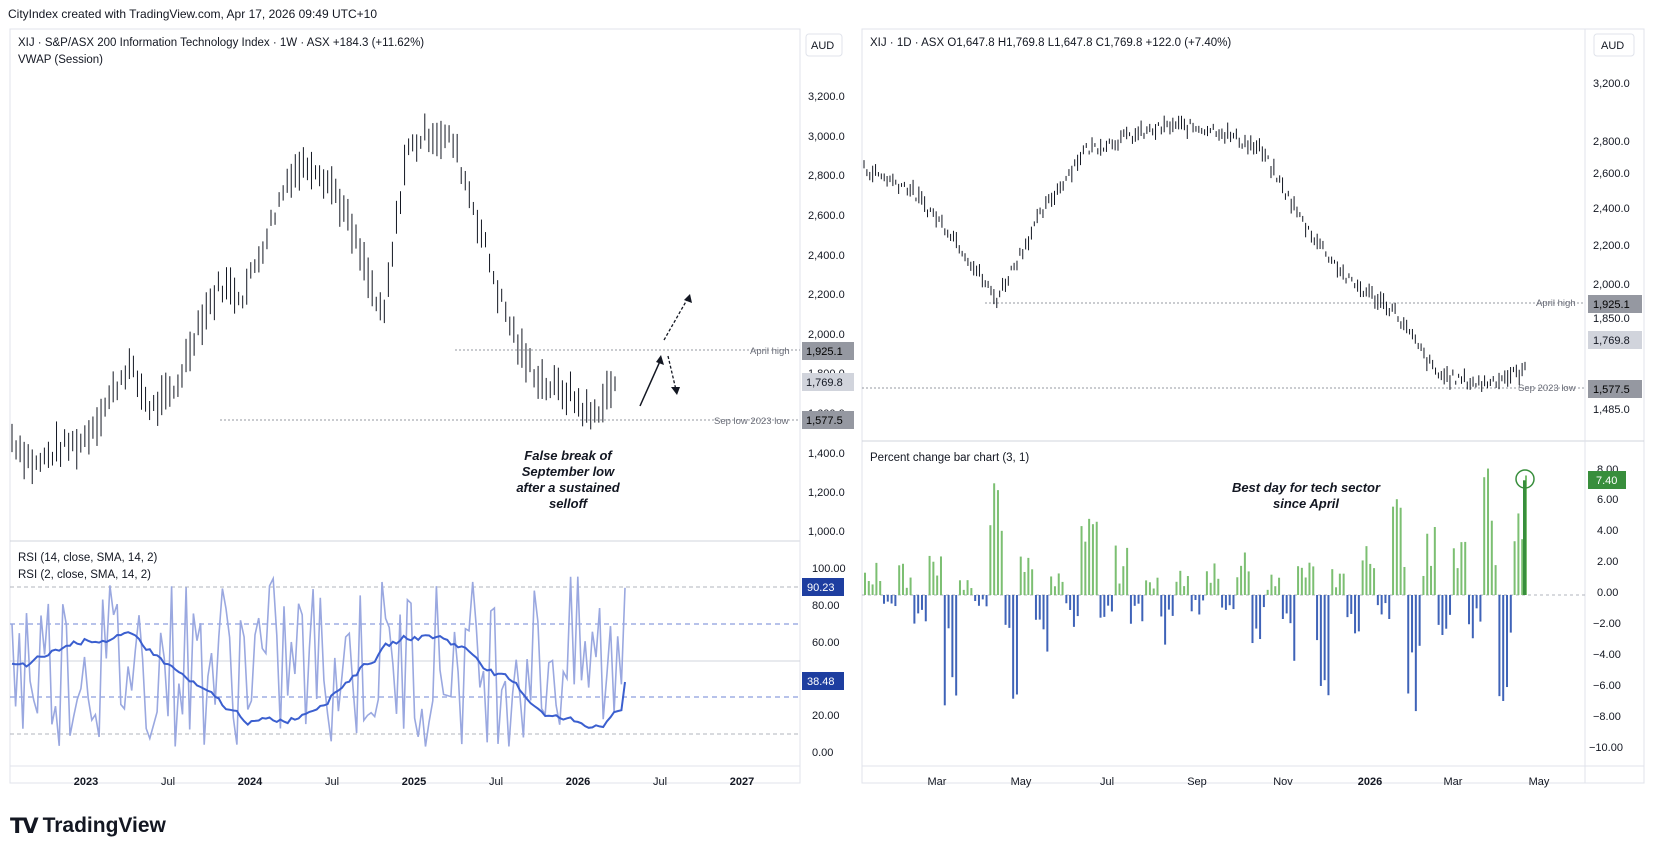 The height and width of the screenshot is (854, 1653). Describe the element at coordinates (568, 455) in the screenshot. I see `annotation-line-1: False break of` at that location.